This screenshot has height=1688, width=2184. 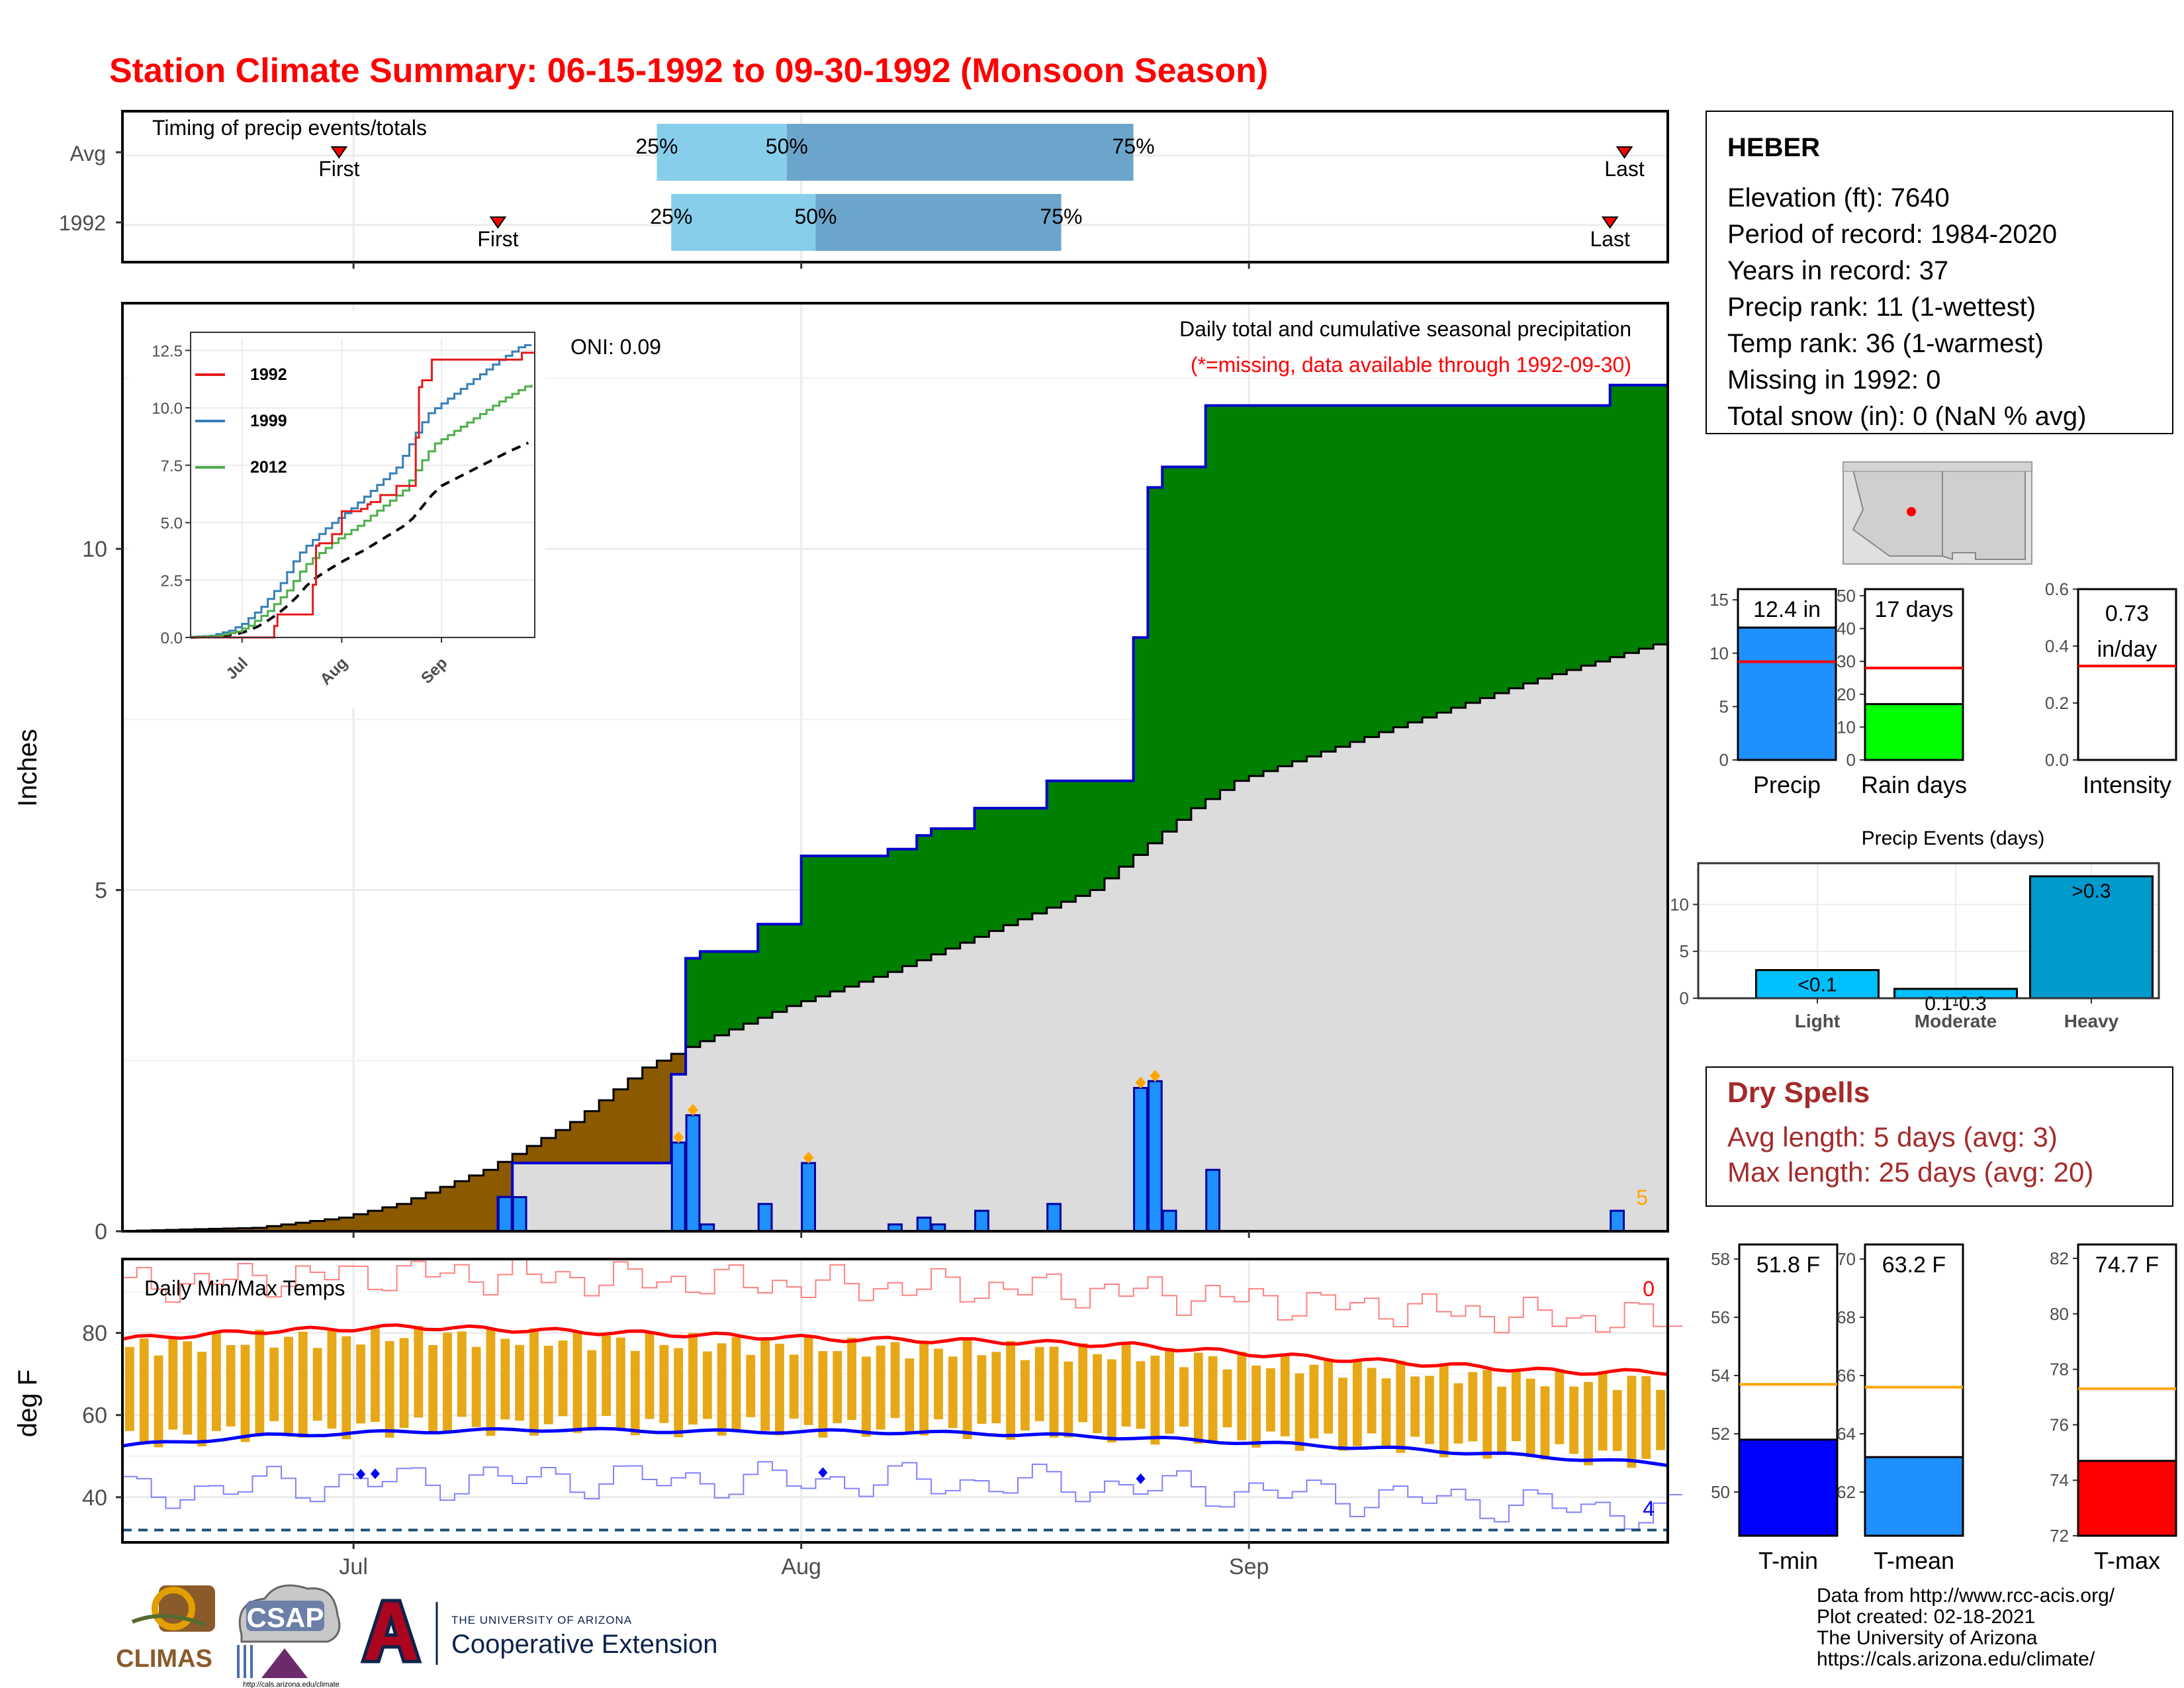 I want to click on timing-label: Timing of precip events/totals, so click(x=289, y=128).